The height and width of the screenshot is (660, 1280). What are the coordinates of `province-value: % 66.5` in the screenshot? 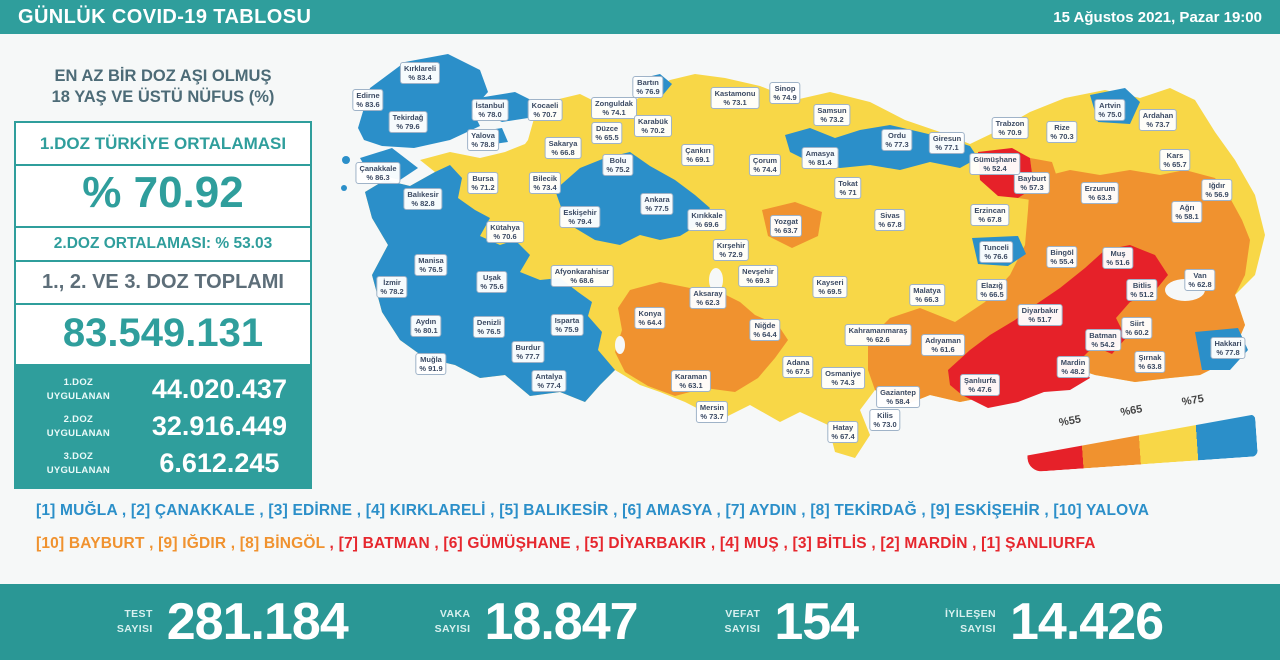 It's located at (992, 294).